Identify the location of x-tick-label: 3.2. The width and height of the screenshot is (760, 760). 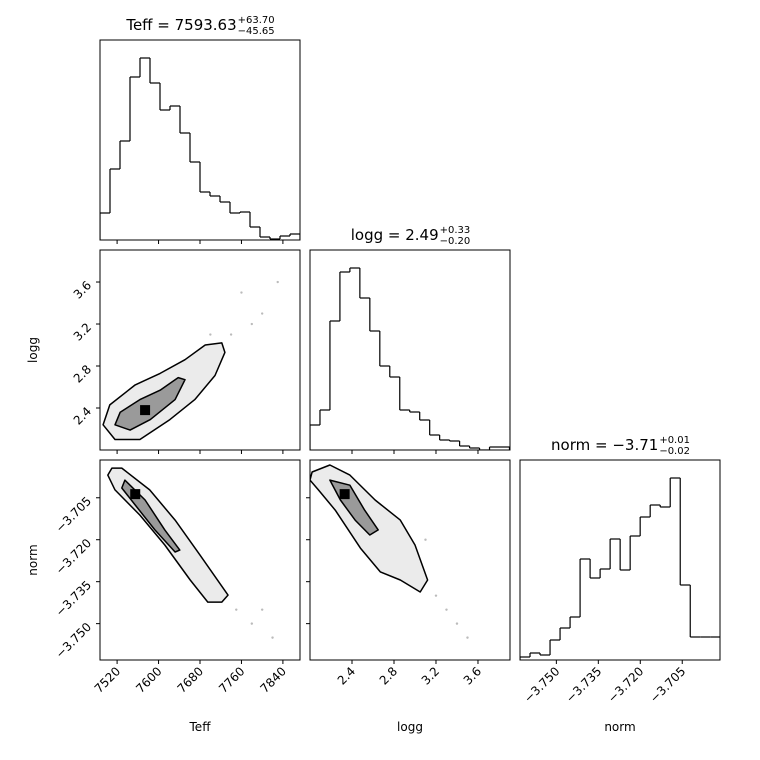
(430, 675).